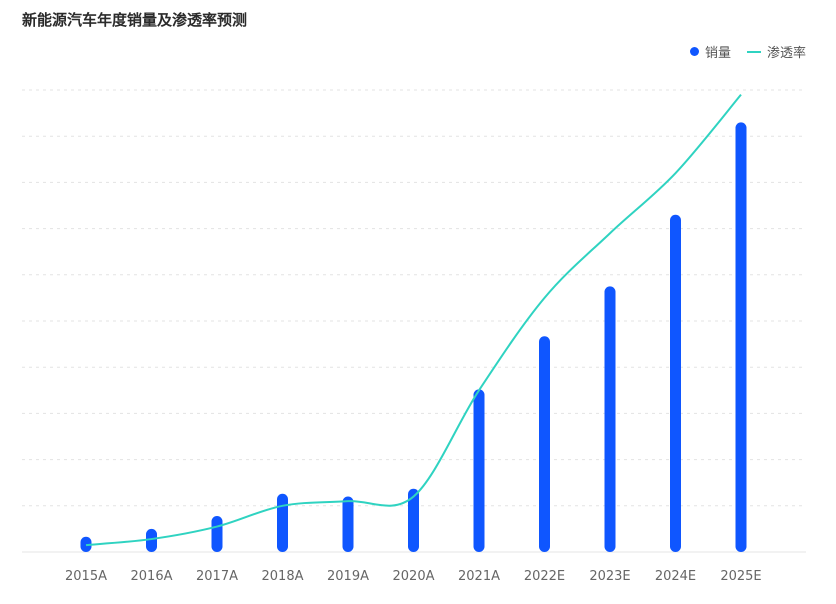 The height and width of the screenshot is (604, 836). What do you see at coordinates (217, 576) in the screenshot?
I see `x-tick-label: 2017A` at bounding box center [217, 576].